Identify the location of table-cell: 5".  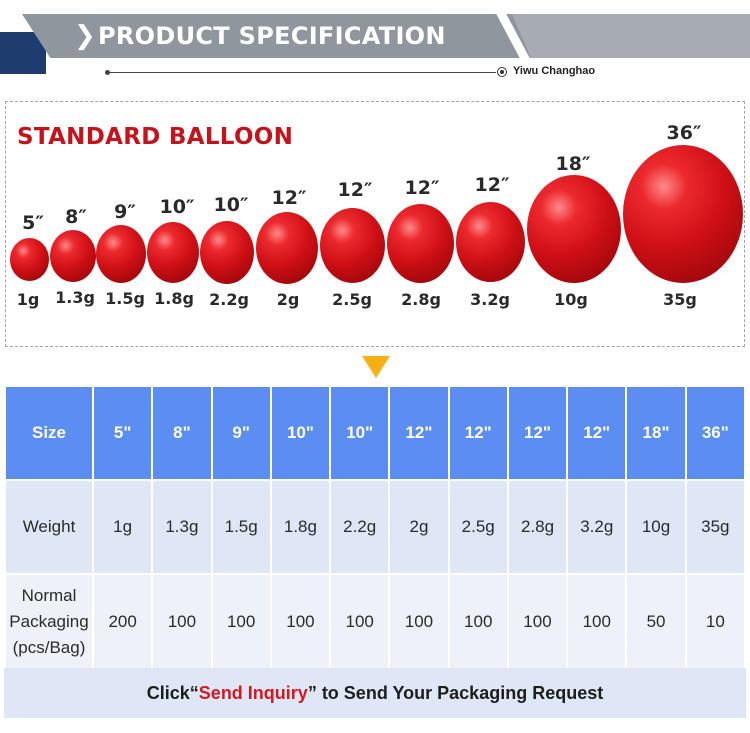
(122, 433).